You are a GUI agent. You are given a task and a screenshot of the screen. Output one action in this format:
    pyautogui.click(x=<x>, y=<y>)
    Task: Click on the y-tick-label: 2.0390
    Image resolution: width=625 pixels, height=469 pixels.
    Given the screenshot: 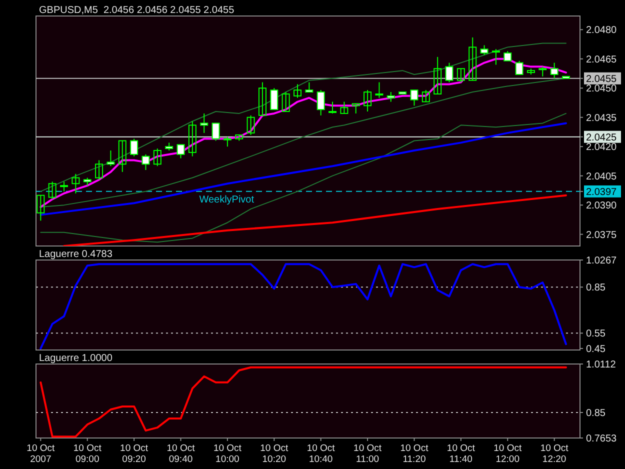 What is the action you would take?
    pyautogui.click(x=602, y=206)
    